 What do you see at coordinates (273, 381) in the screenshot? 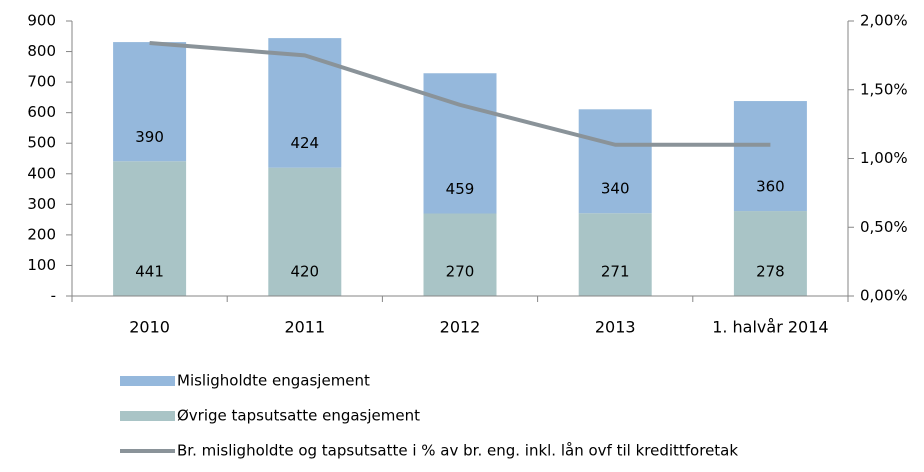
I see `legend-label: Misligholdte engasjement` at bounding box center [273, 381].